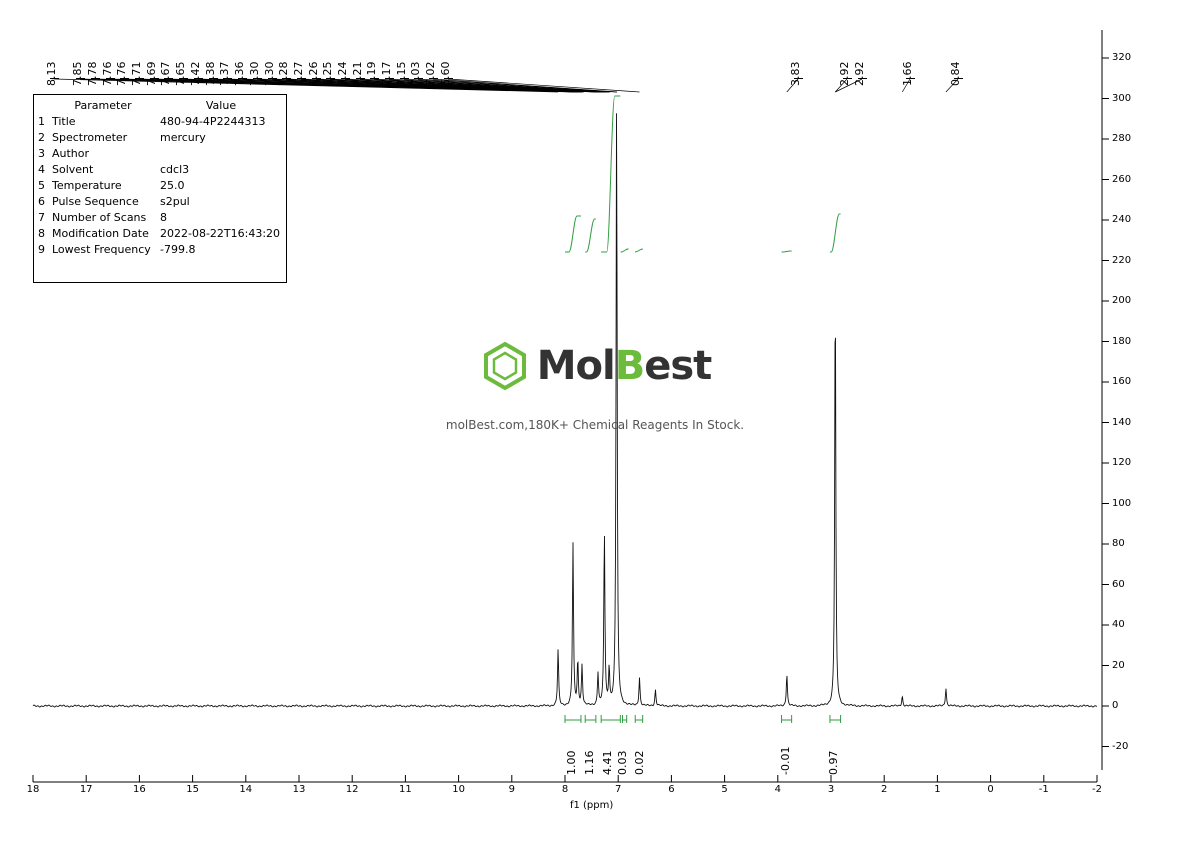 The image size is (1190, 841). I want to click on table-row: 4 Solvent cdcl3, so click(160, 170).